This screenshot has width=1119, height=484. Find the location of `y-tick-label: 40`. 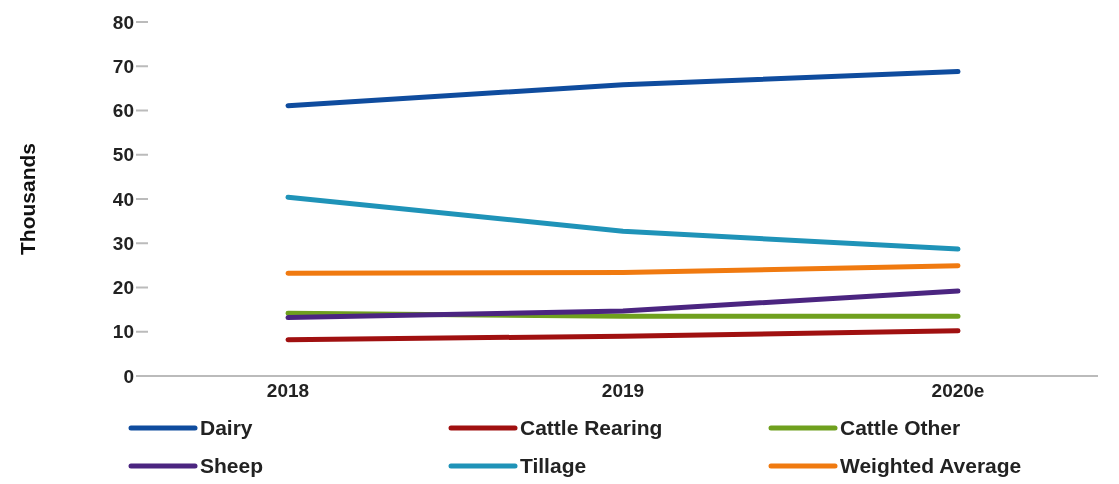

y-tick-label: 40 is located at coordinates (123, 199).